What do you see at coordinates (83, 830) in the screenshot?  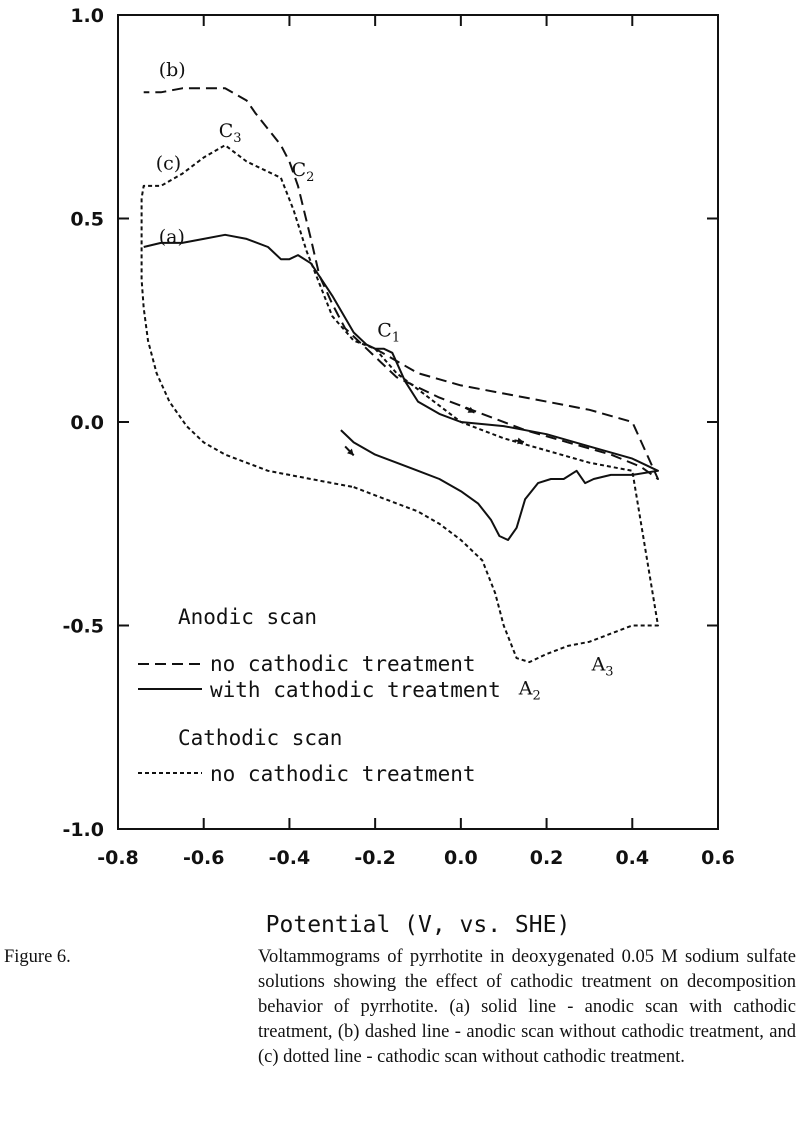 I see `y-tick-label: -1.0` at bounding box center [83, 830].